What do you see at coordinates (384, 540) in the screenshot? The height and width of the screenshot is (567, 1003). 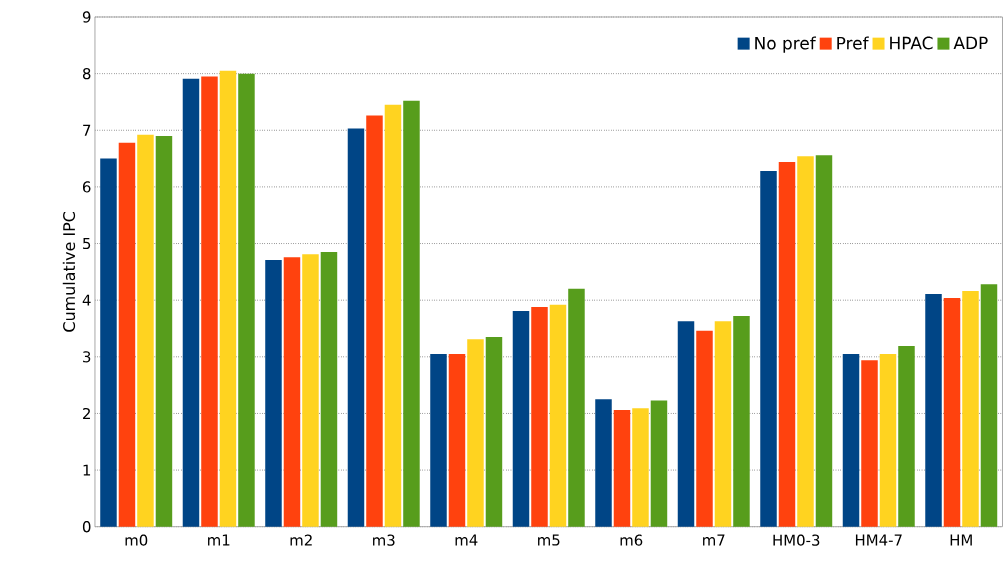 I see `x-tick-label: m3` at bounding box center [384, 540].